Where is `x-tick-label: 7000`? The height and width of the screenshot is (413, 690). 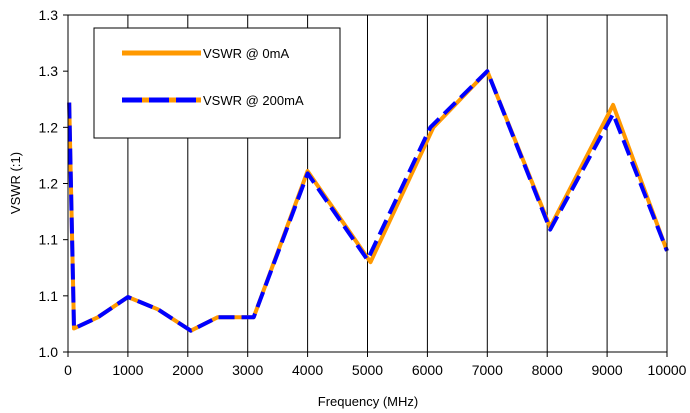 x-tick-label: 7000 is located at coordinates (487, 370).